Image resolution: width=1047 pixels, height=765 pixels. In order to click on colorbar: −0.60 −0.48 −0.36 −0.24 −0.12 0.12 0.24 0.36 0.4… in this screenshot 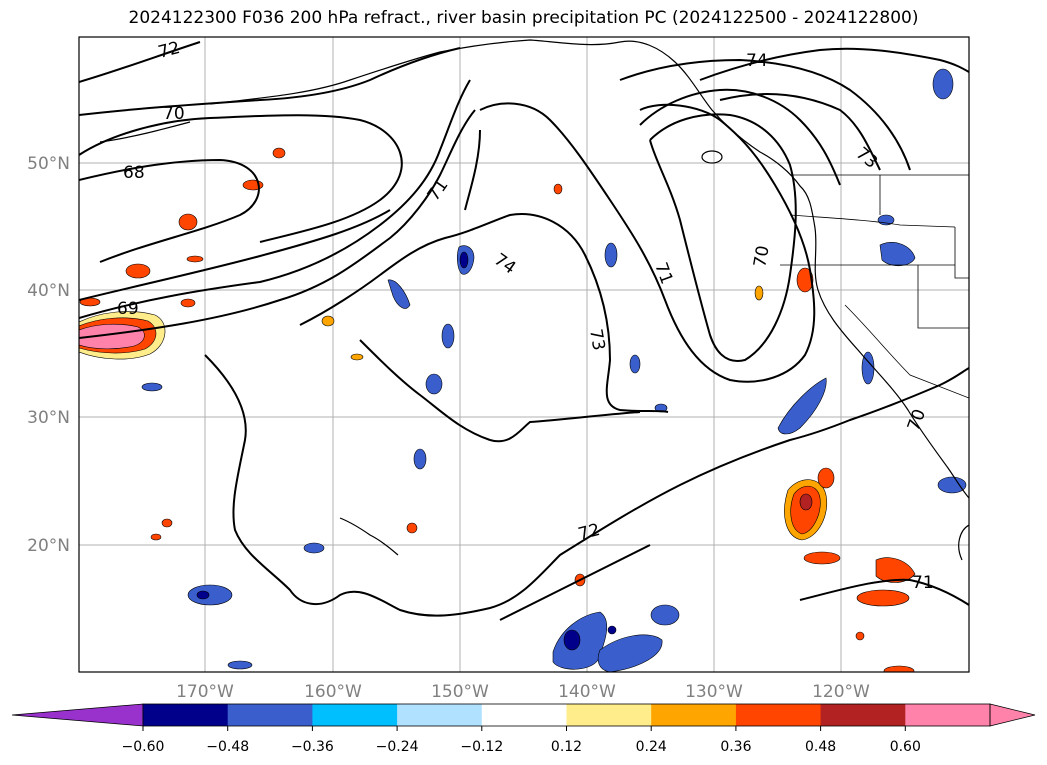, I will do `click(523, 729)`.